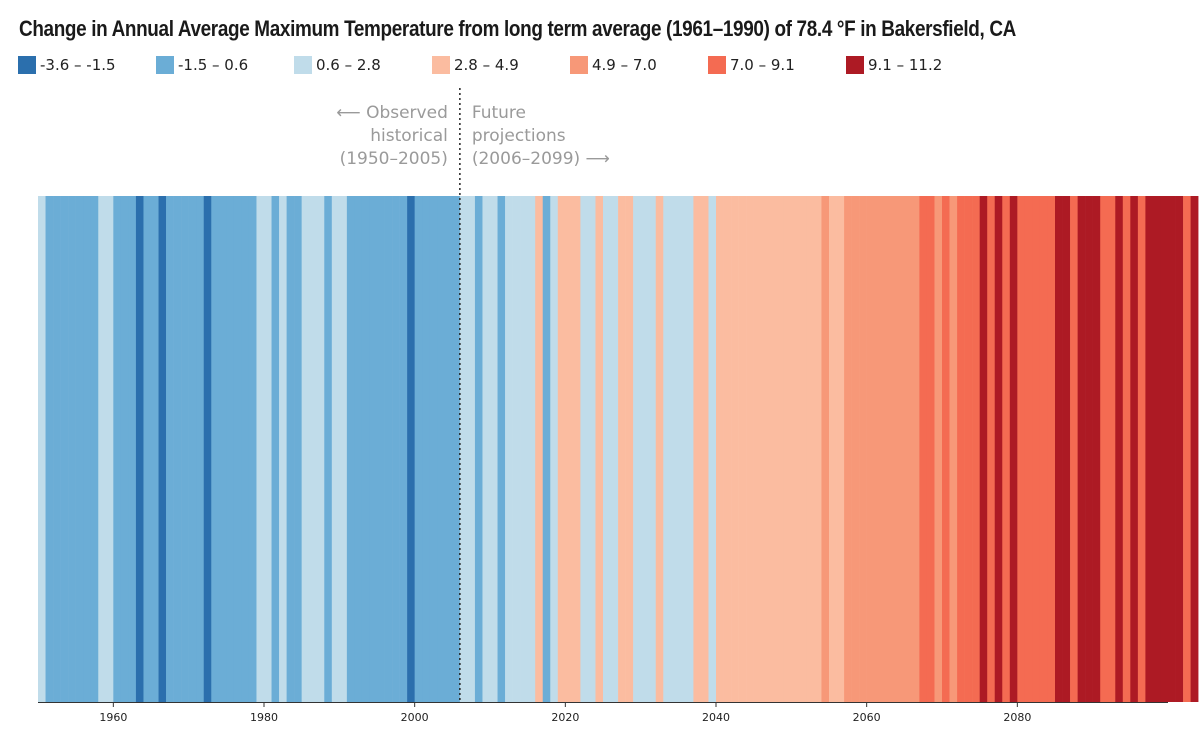 This screenshot has height=741, width=1200. What do you see at coordinates (1089, 449) in the screenshot?
I see `stripe-2089` at bounding box center [1089, 449].